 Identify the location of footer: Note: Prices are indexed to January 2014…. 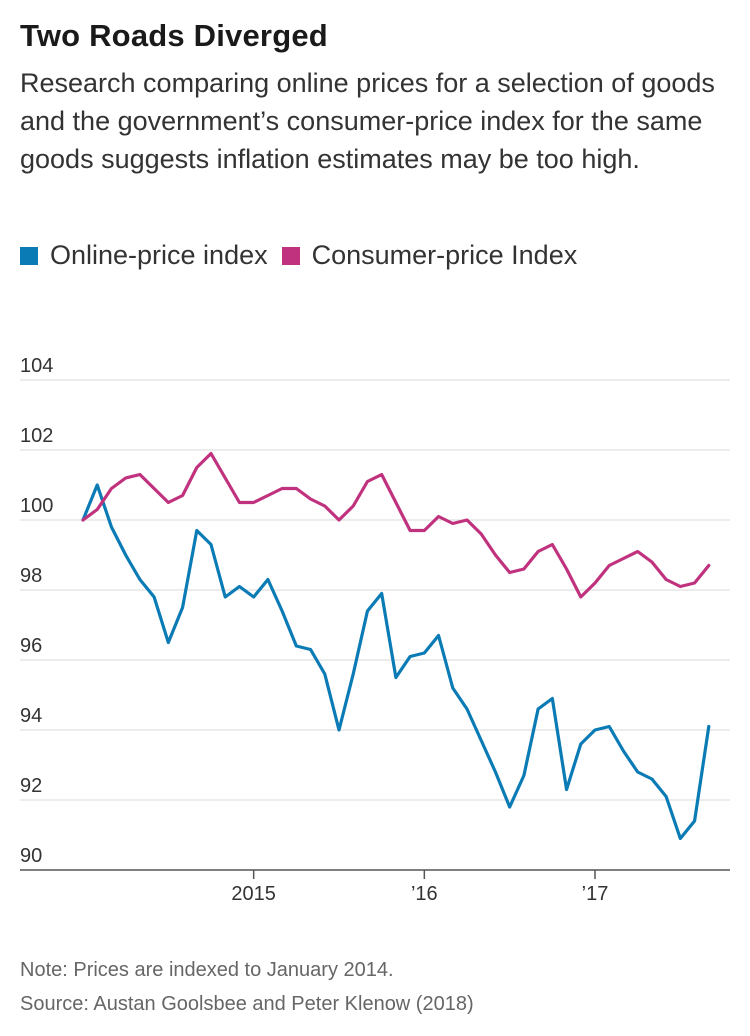
(247, 987).